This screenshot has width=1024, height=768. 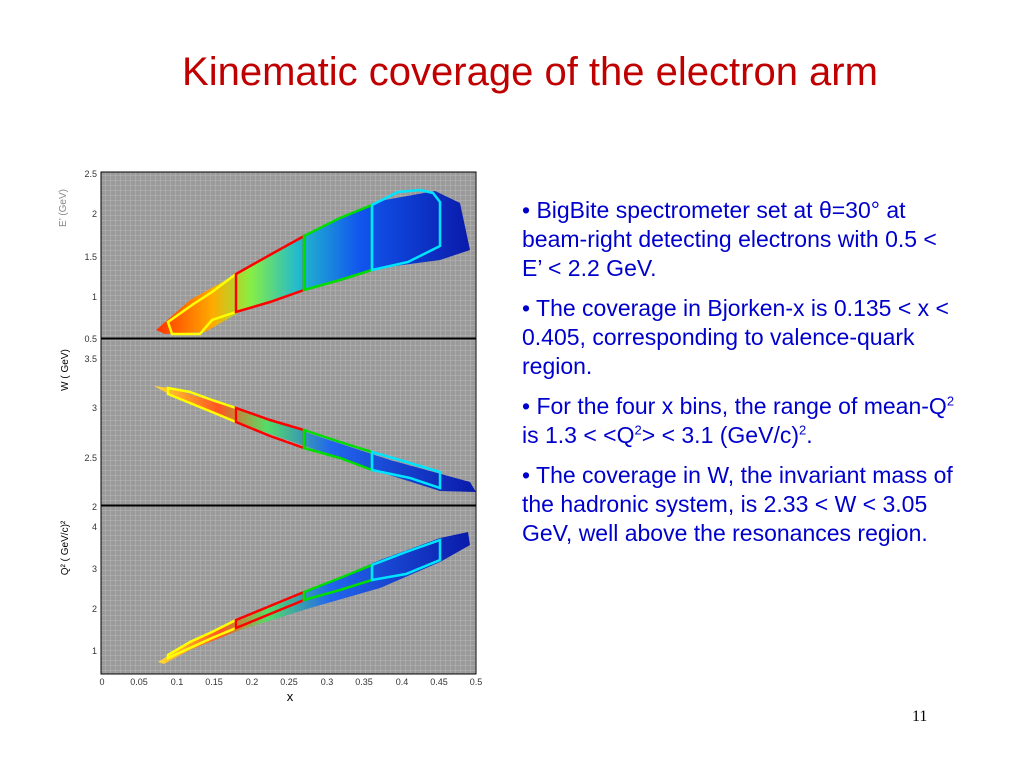 I want to click on bullet-text: > < 3.1 (GeV/c), so click(x=720, y=435).